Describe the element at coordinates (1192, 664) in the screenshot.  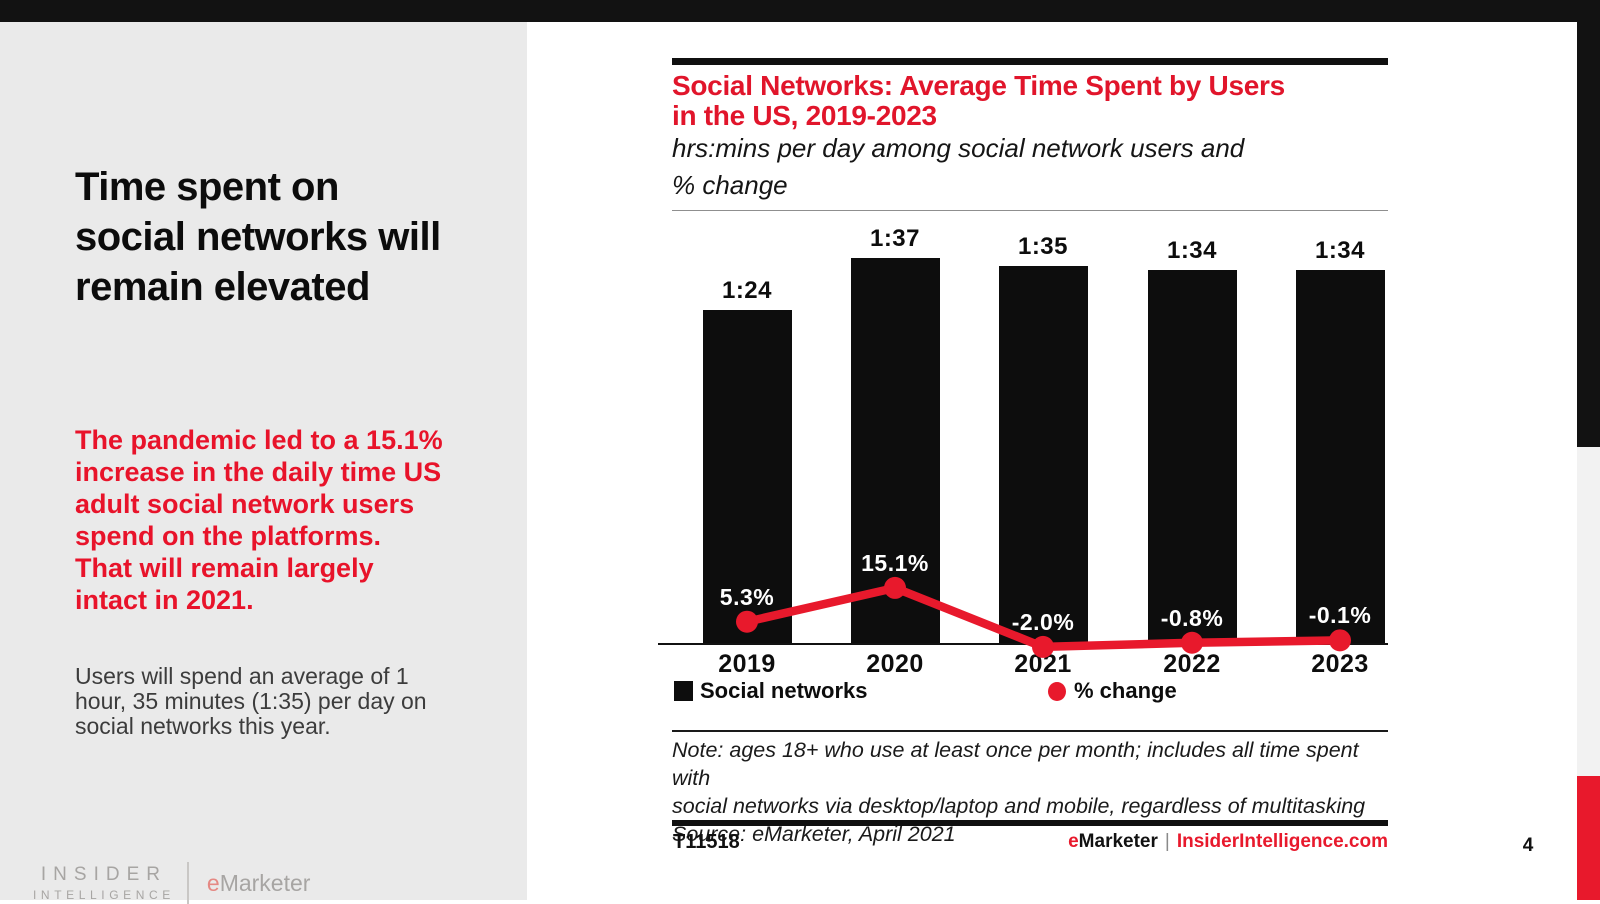
I see `x-tick-2022: 2022` at that location.